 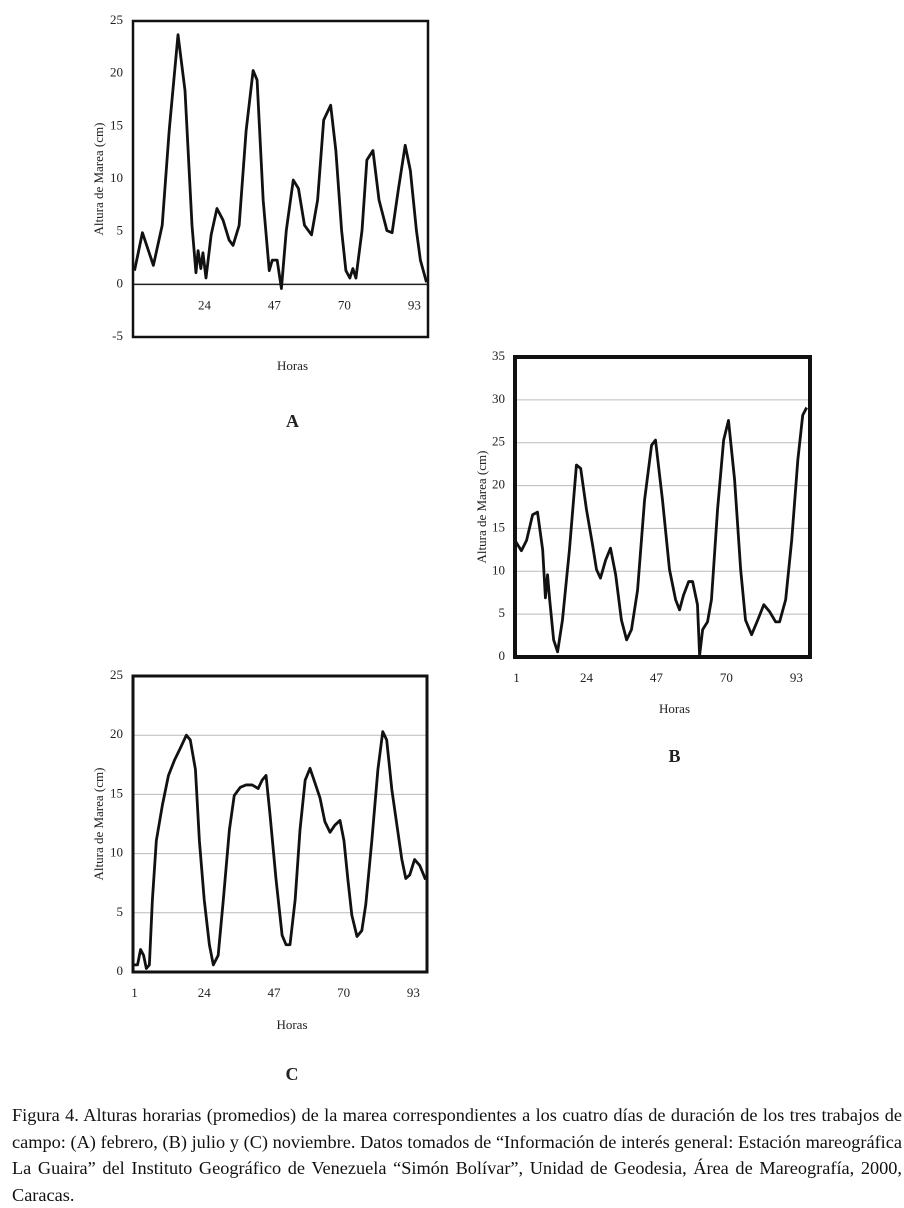 I want to click on panel-label: C, so click(x=292, y=1074).